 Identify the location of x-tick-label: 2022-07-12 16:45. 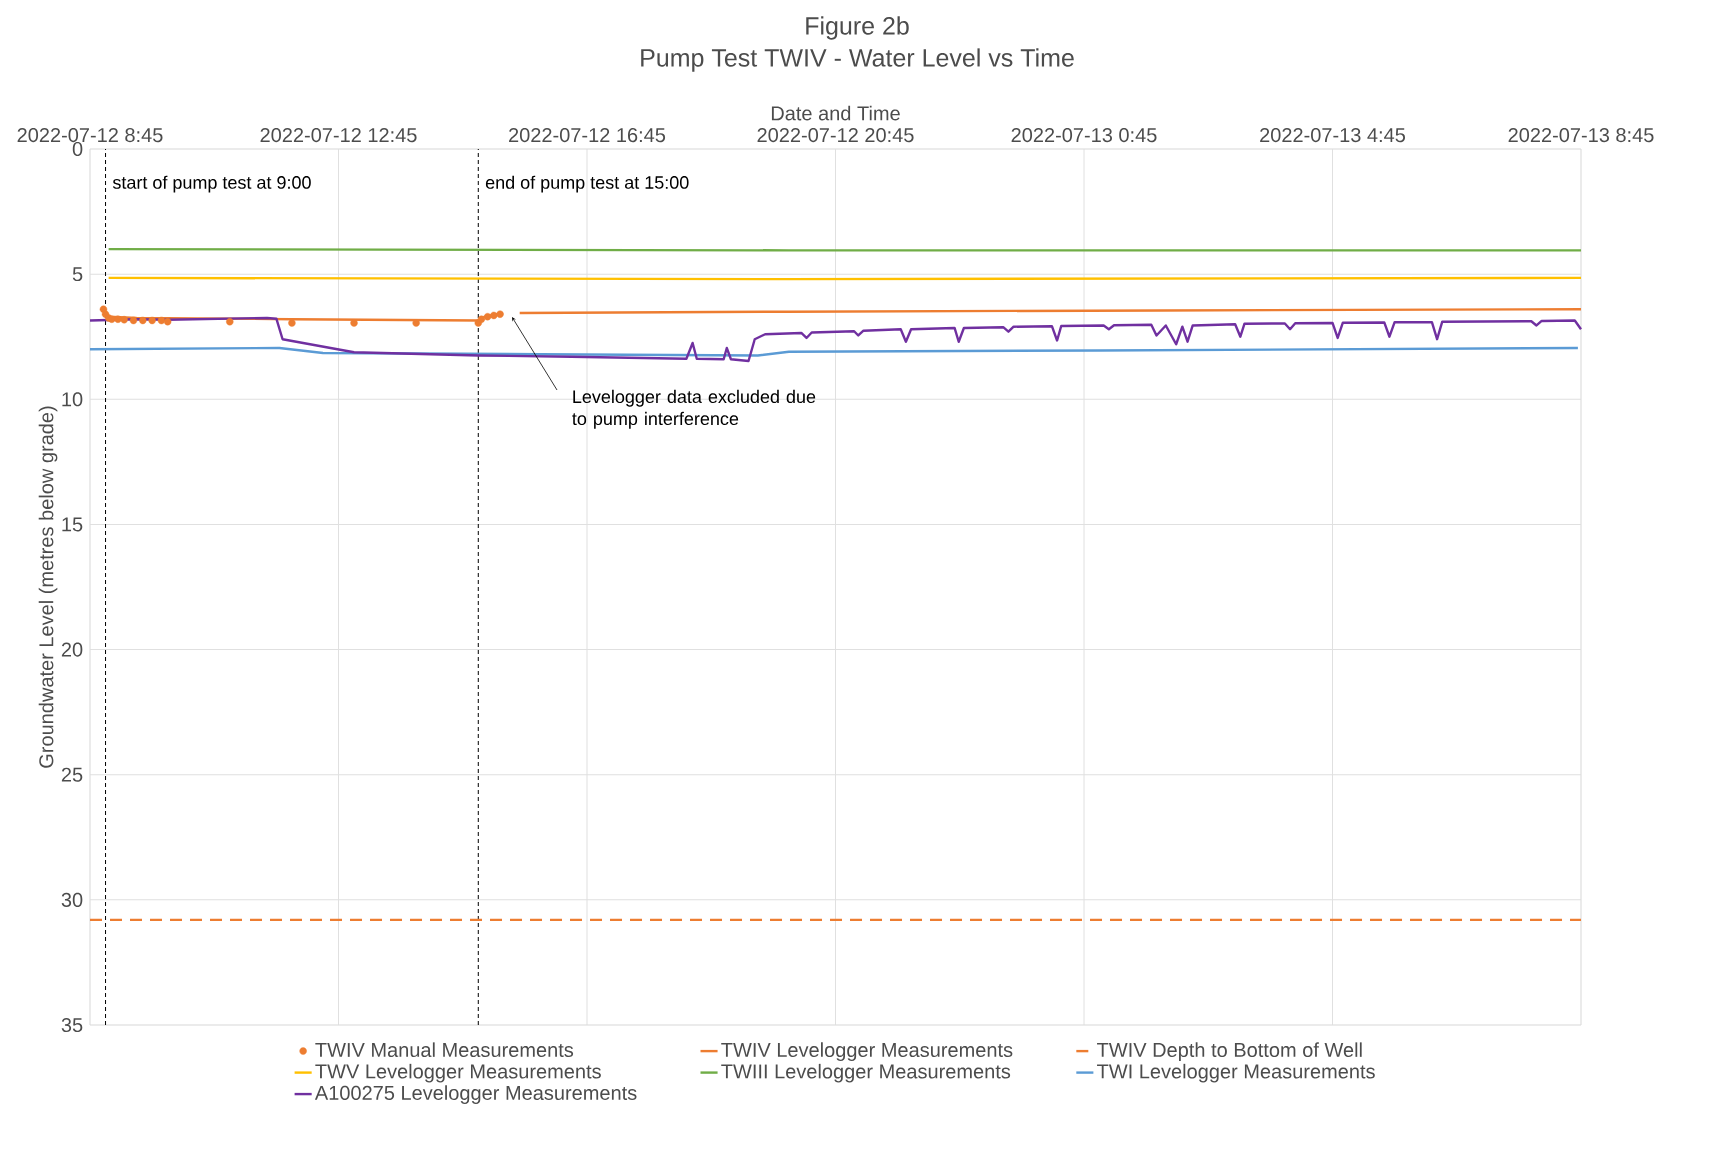
(587, 135).